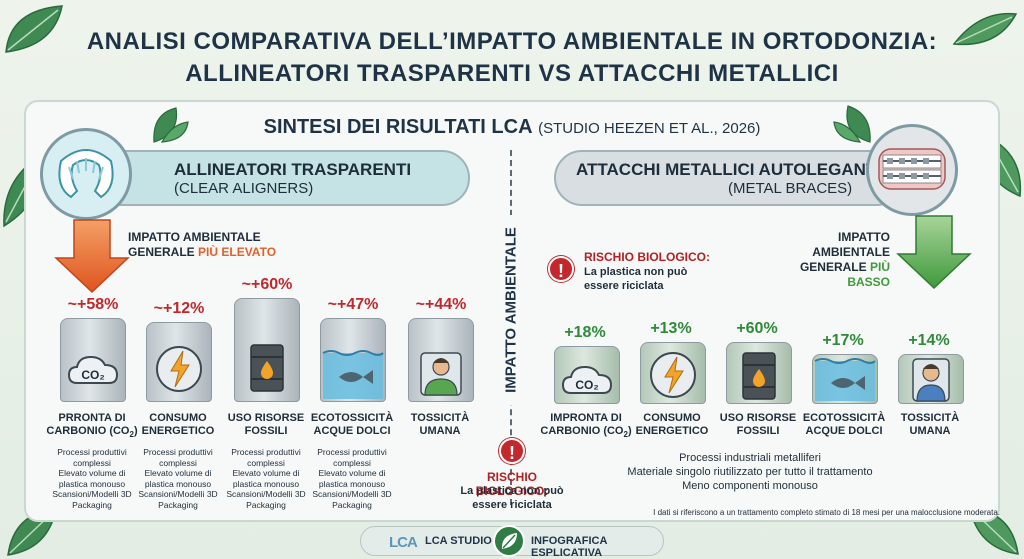 The height and width of the screenshot is (559, 1024). Describe the element at coordinates (34, 29) in the screenshot. I see `leaf-decoration-top-left` at that location.